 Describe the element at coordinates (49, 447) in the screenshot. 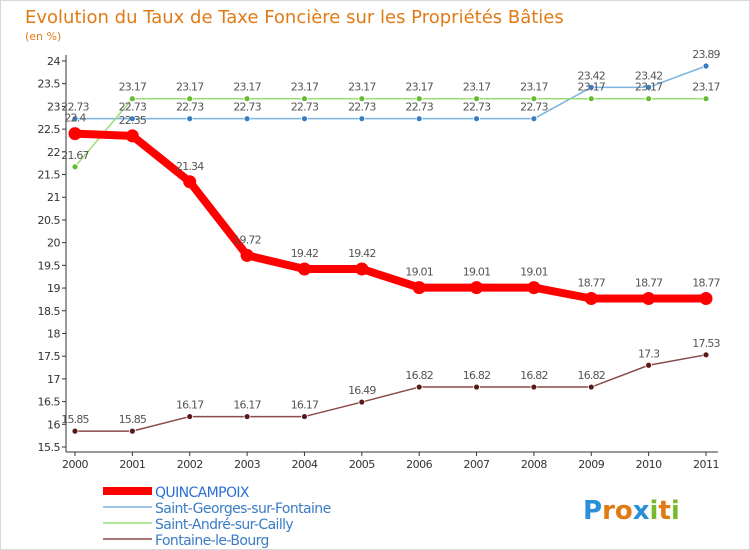

I see `y-tick-label: 15.5` at that location.